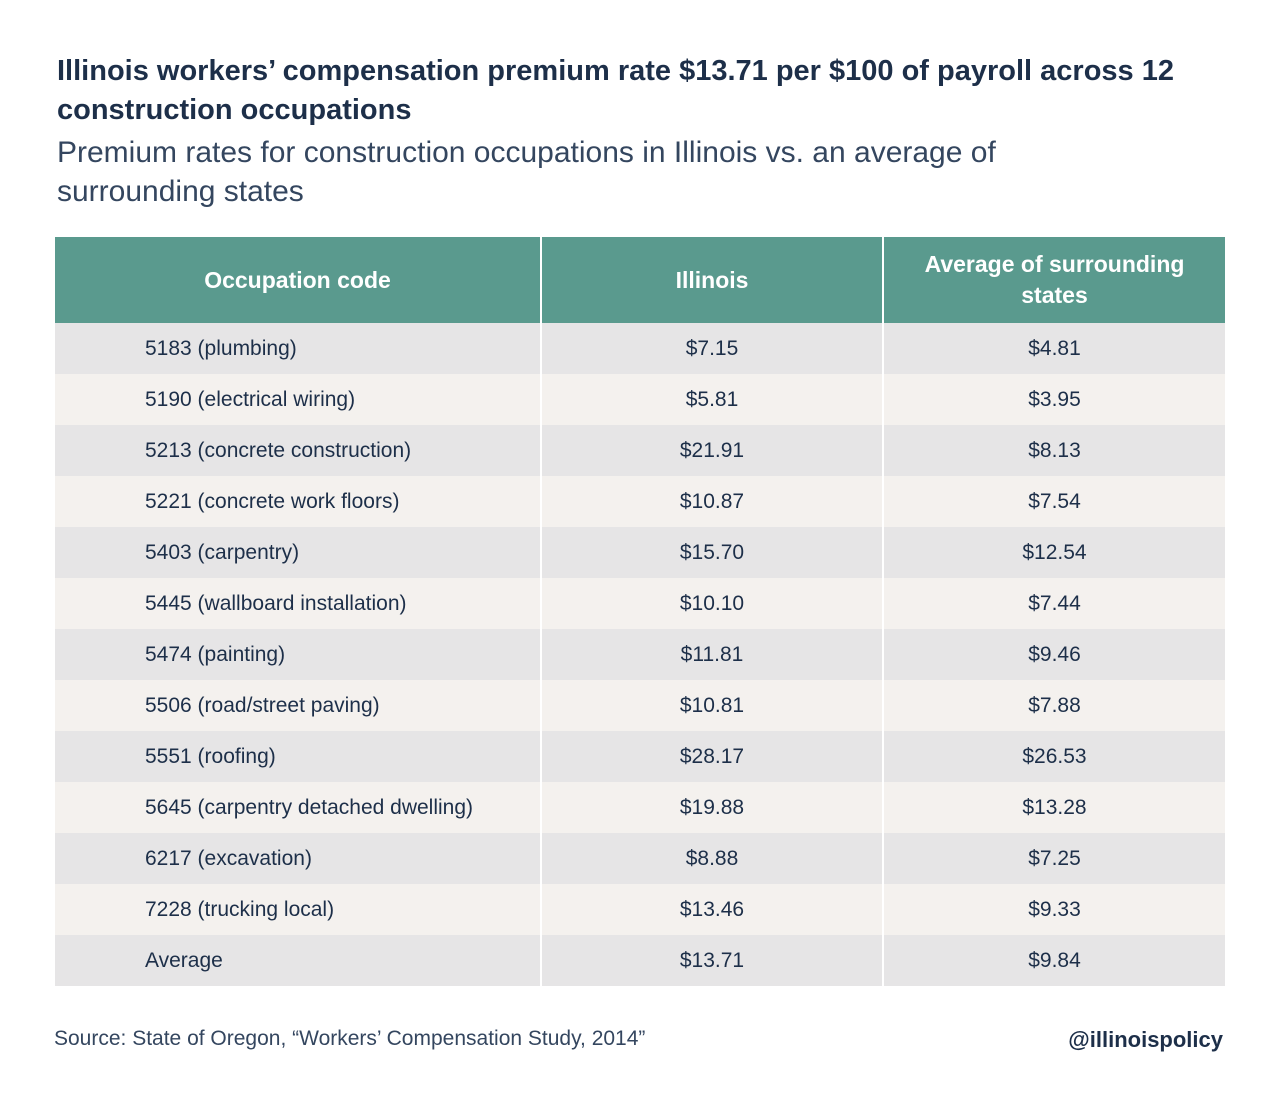 The width and height of the screenshot is (1280, 1105). Describe the element at coordinates (711, 654) in the screenshot. I see `illinois-rate-cell: $11.81` at that location.